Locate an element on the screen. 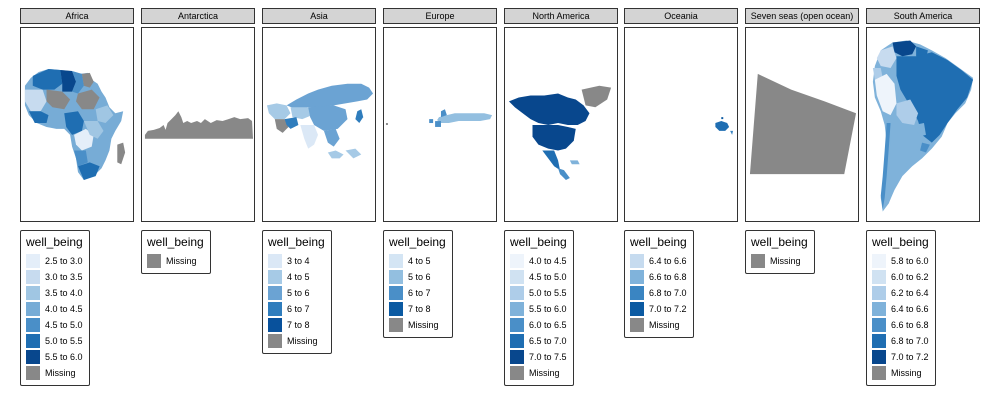  asia-central is located at coordinates (301, 113).